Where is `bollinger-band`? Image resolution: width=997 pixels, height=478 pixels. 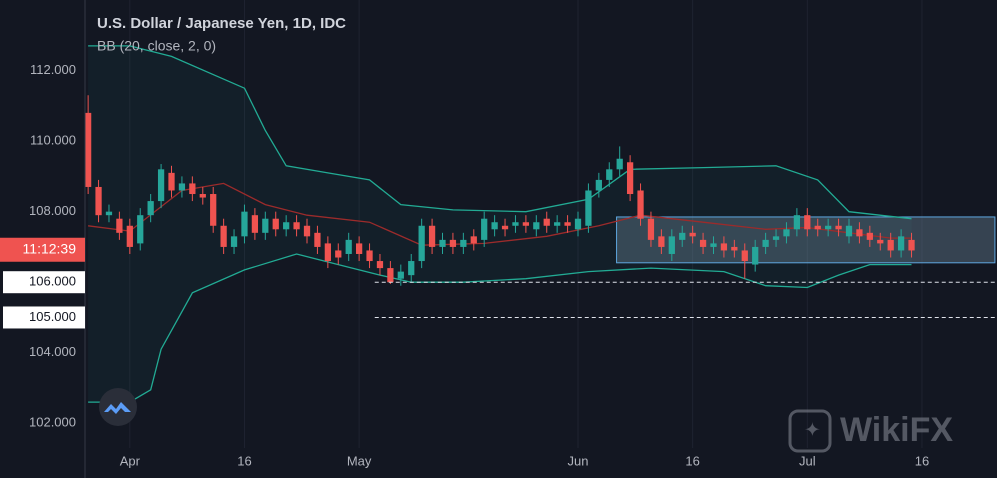
bollinger-band is located at coordinates (500, 214).